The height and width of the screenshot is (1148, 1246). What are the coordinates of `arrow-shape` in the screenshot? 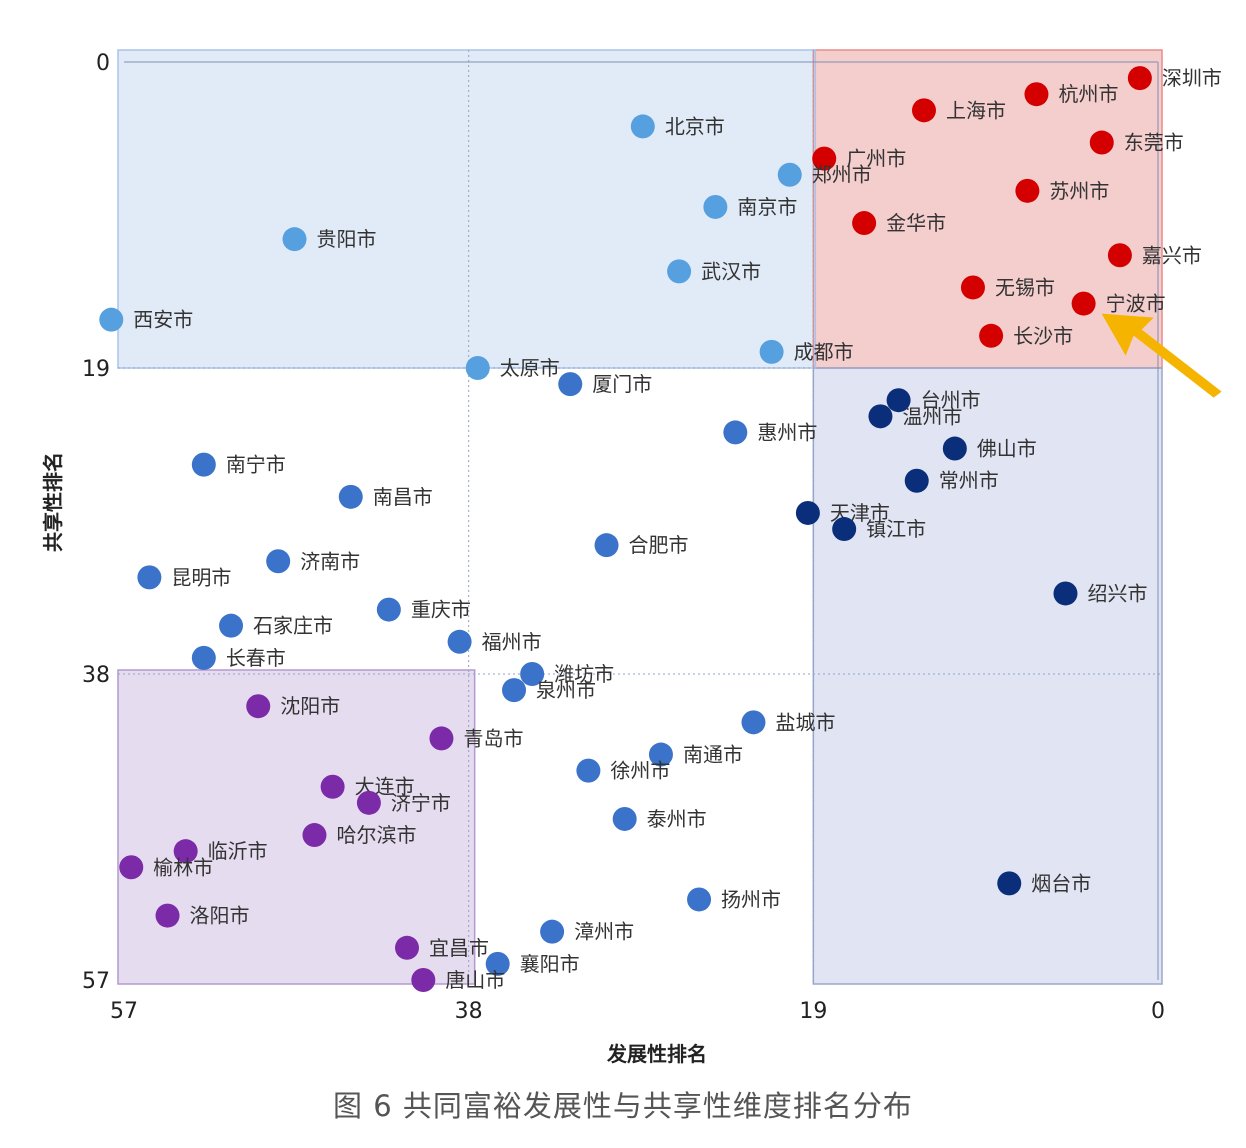 It's located at (1161, 355).